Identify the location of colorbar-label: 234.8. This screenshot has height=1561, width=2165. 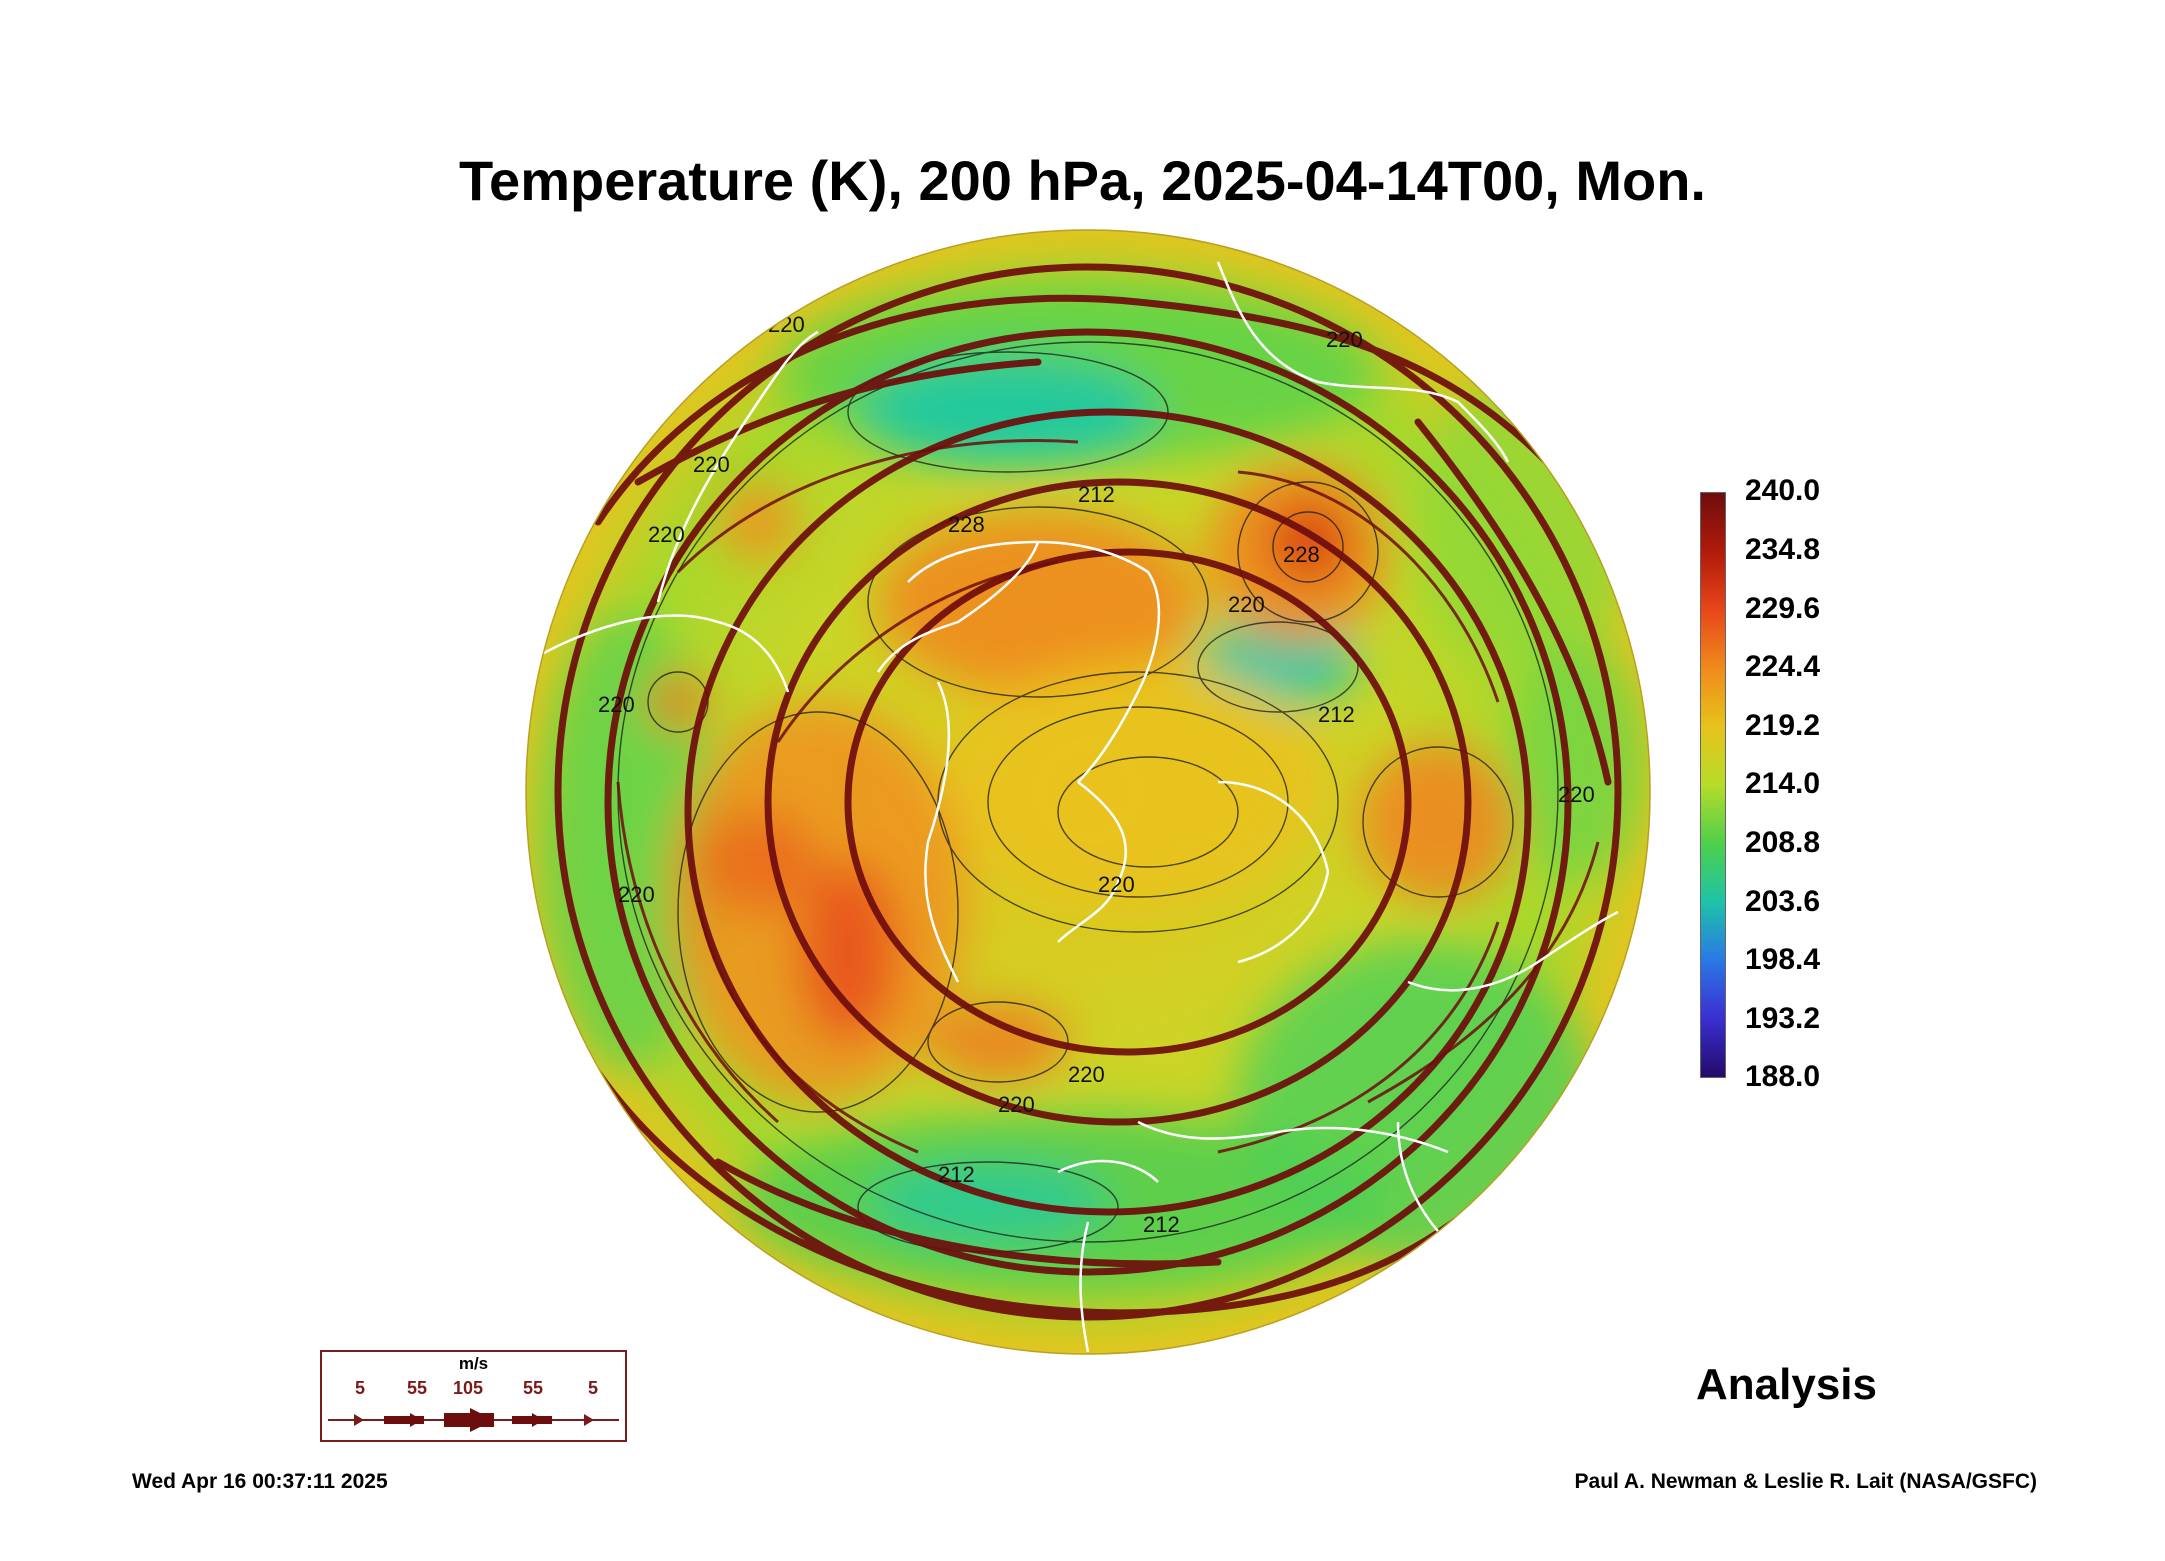
(1783, 549).